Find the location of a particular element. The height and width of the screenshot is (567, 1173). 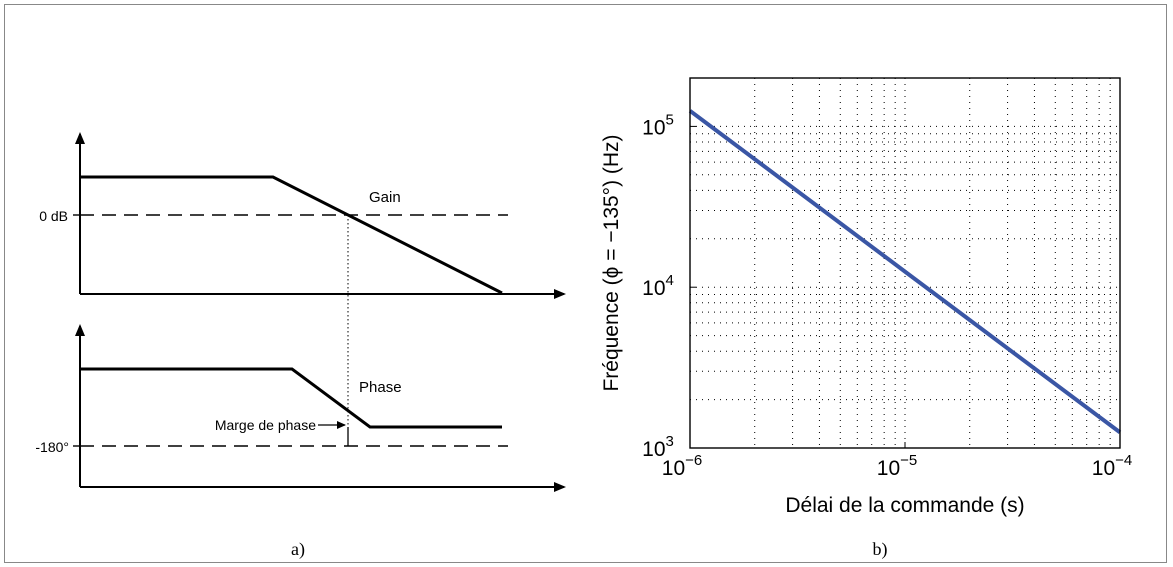

x-axis-label: Délai de la commande (s) is located at coordinates (904, 505).